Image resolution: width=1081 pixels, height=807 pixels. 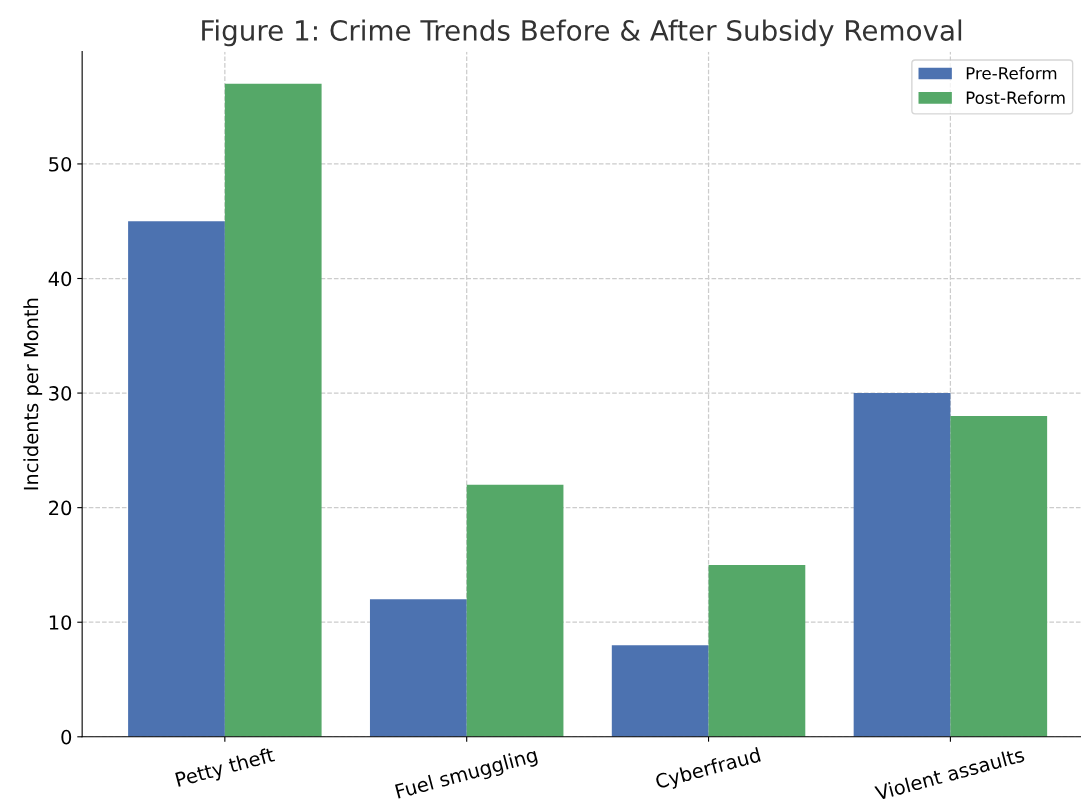 What do you see at coordinates (226, 768) in the screenshot?
I see `x-tick-label: Petty theft` at bounding box center [226, 768].